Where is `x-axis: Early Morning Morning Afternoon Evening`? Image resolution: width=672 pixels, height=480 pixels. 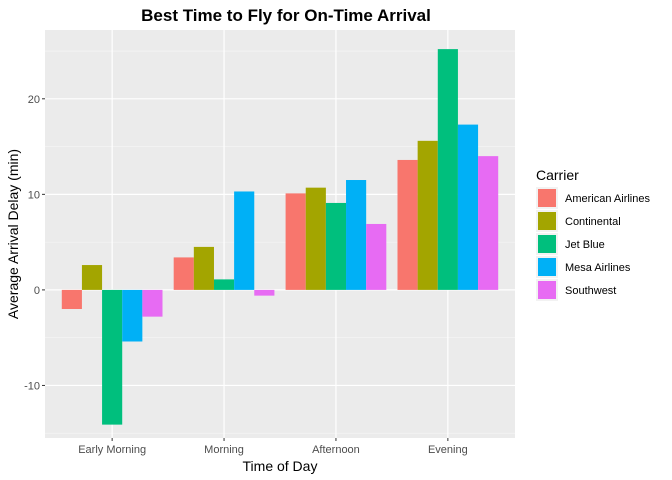
x-axis: Early Morning Morning Afternoon Evening is located at coordinates (273, 447).